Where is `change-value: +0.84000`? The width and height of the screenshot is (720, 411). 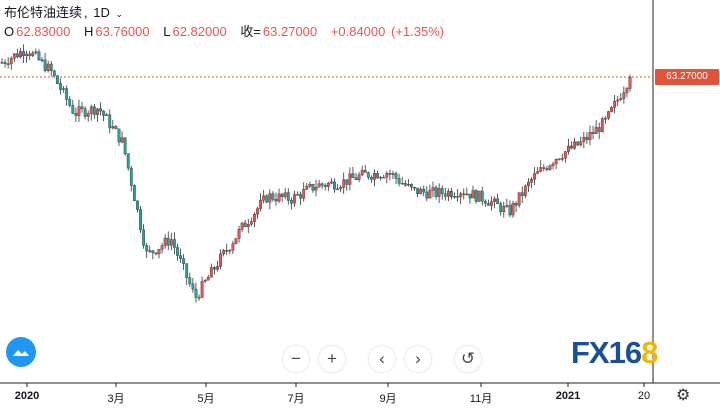
change-value: +0.84000 is located at coordinates (358, 31).